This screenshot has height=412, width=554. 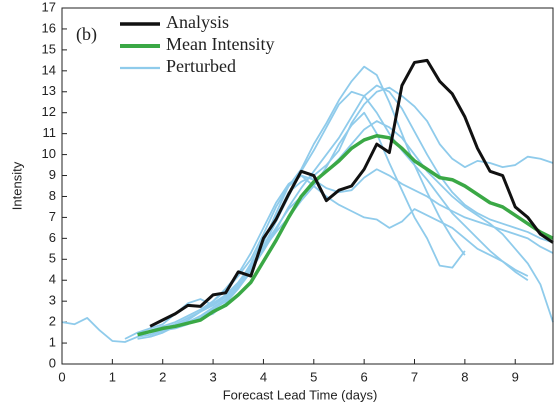 I want to click on x-tick-label: 0, so click(x=61, y=376).